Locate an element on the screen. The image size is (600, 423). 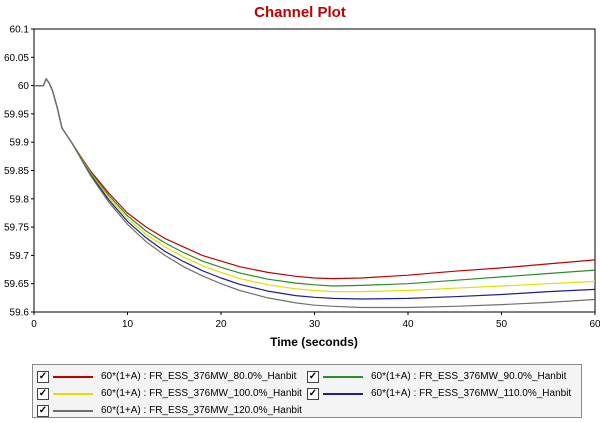
y-tick-label: 60.1 is located at coordinates (20, 30).